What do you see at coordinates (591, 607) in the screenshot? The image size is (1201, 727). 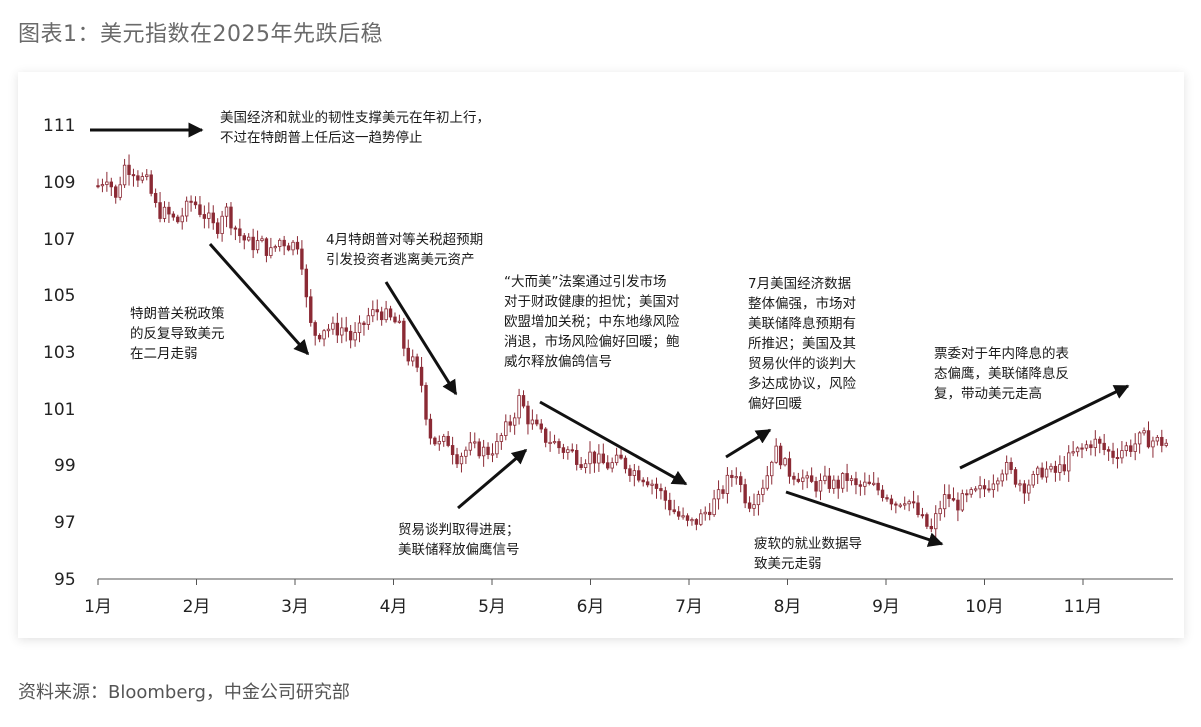 I see `x-tick-label: 6月` at bounding box center [591, 607].